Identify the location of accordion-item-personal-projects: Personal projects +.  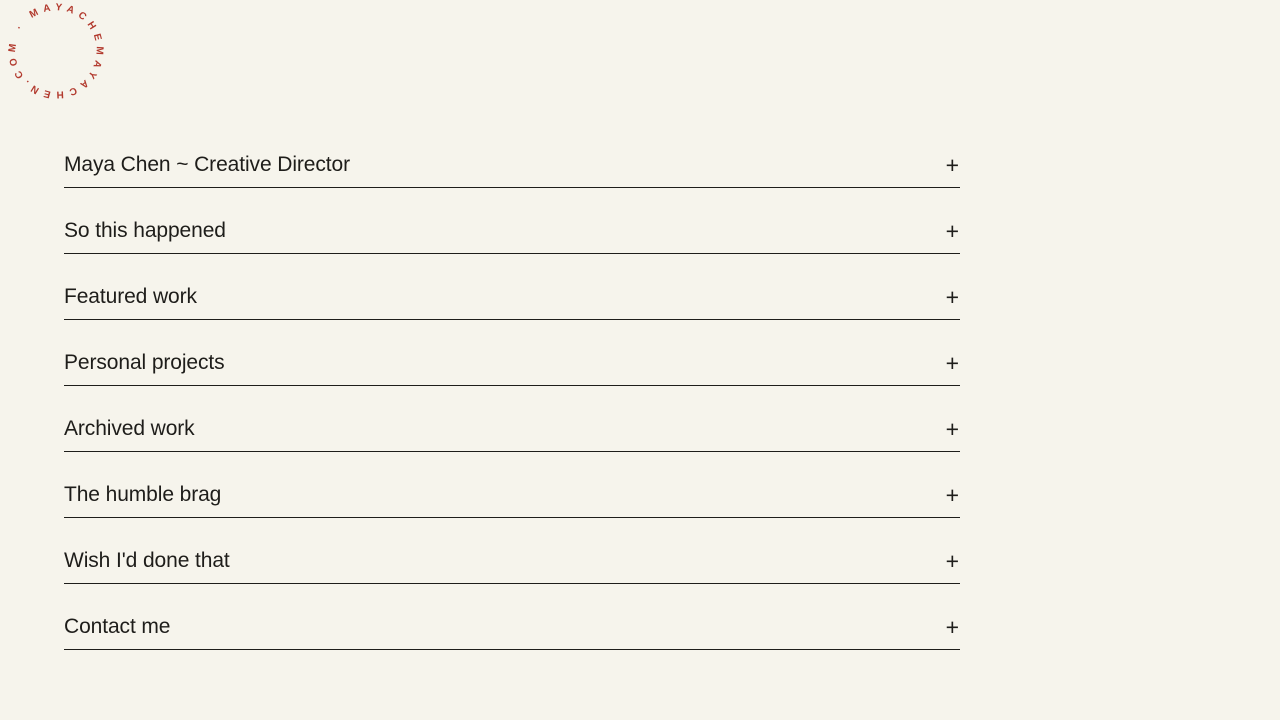
(512, 353).